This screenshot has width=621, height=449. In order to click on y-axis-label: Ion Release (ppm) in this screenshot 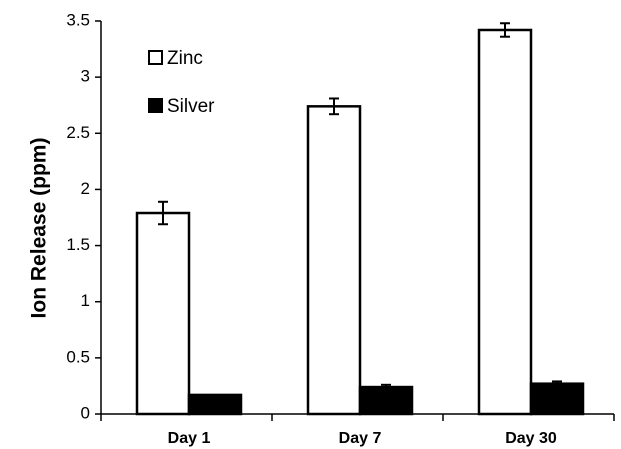, I will do `click(39, 228)`.